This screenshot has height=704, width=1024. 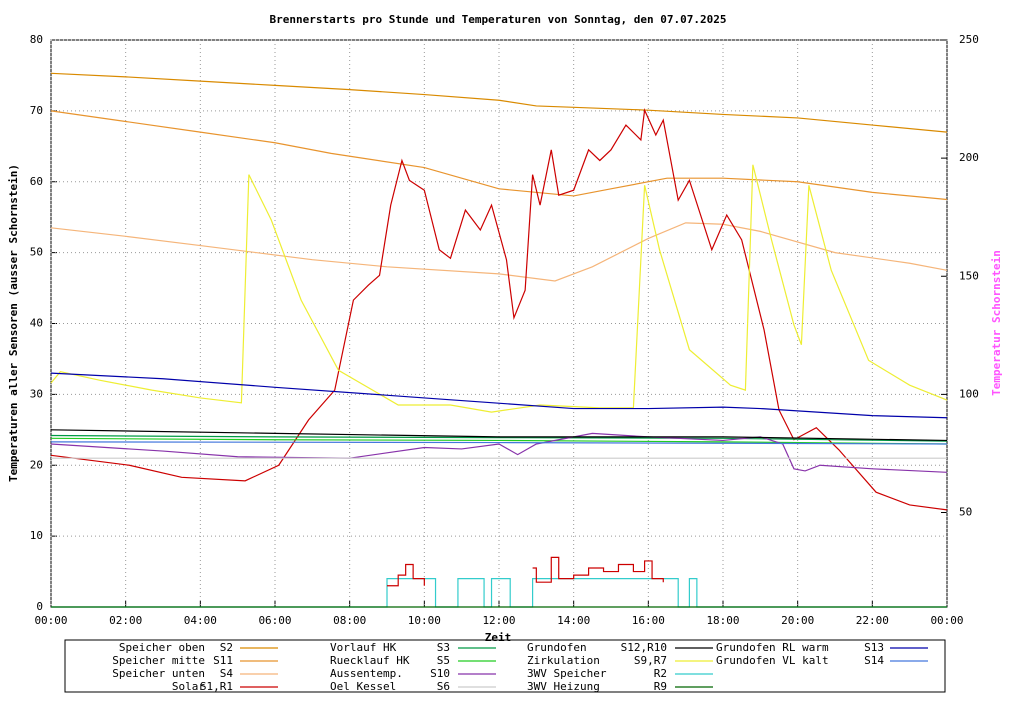 I want to click on x-tick-label: 02:00, so click(x=125, y=620).